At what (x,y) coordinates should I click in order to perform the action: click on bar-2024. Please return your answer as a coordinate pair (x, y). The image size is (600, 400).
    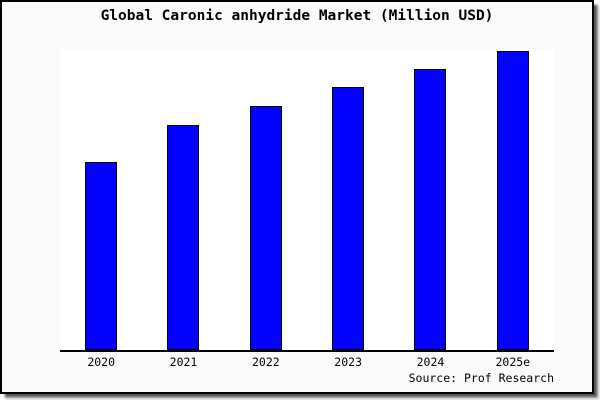
    Looking at the image, I should click on (430, 209).